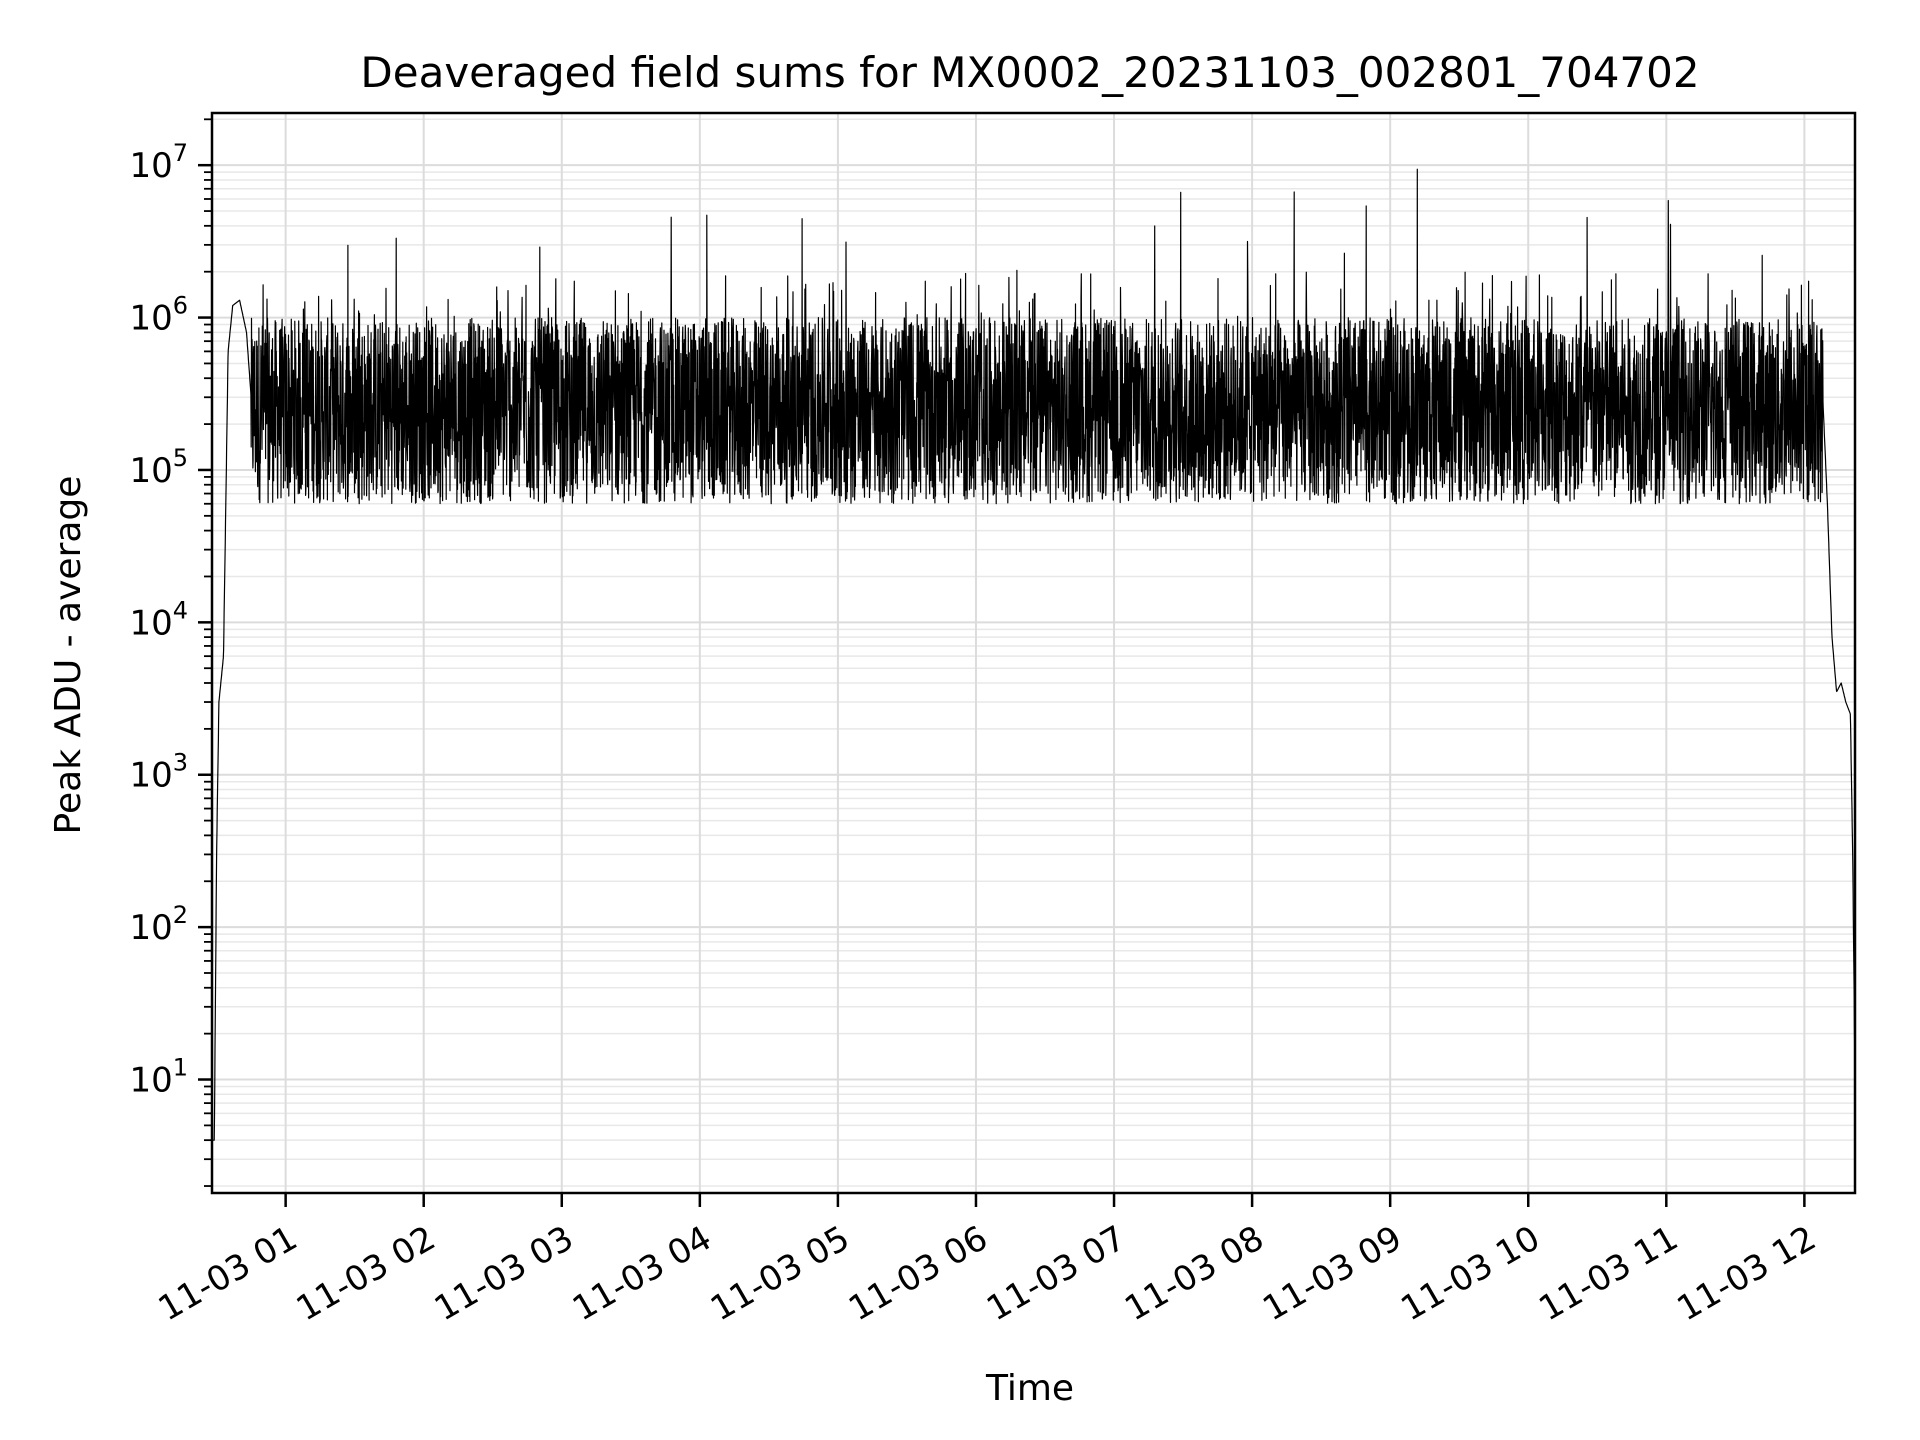 This screenshot has width=1920, height=1440. What do you see at coordinates (68, 655) in the screenshot?
I see `y-axis-label: Peak ADU - average` at bounding box center [68, 655].